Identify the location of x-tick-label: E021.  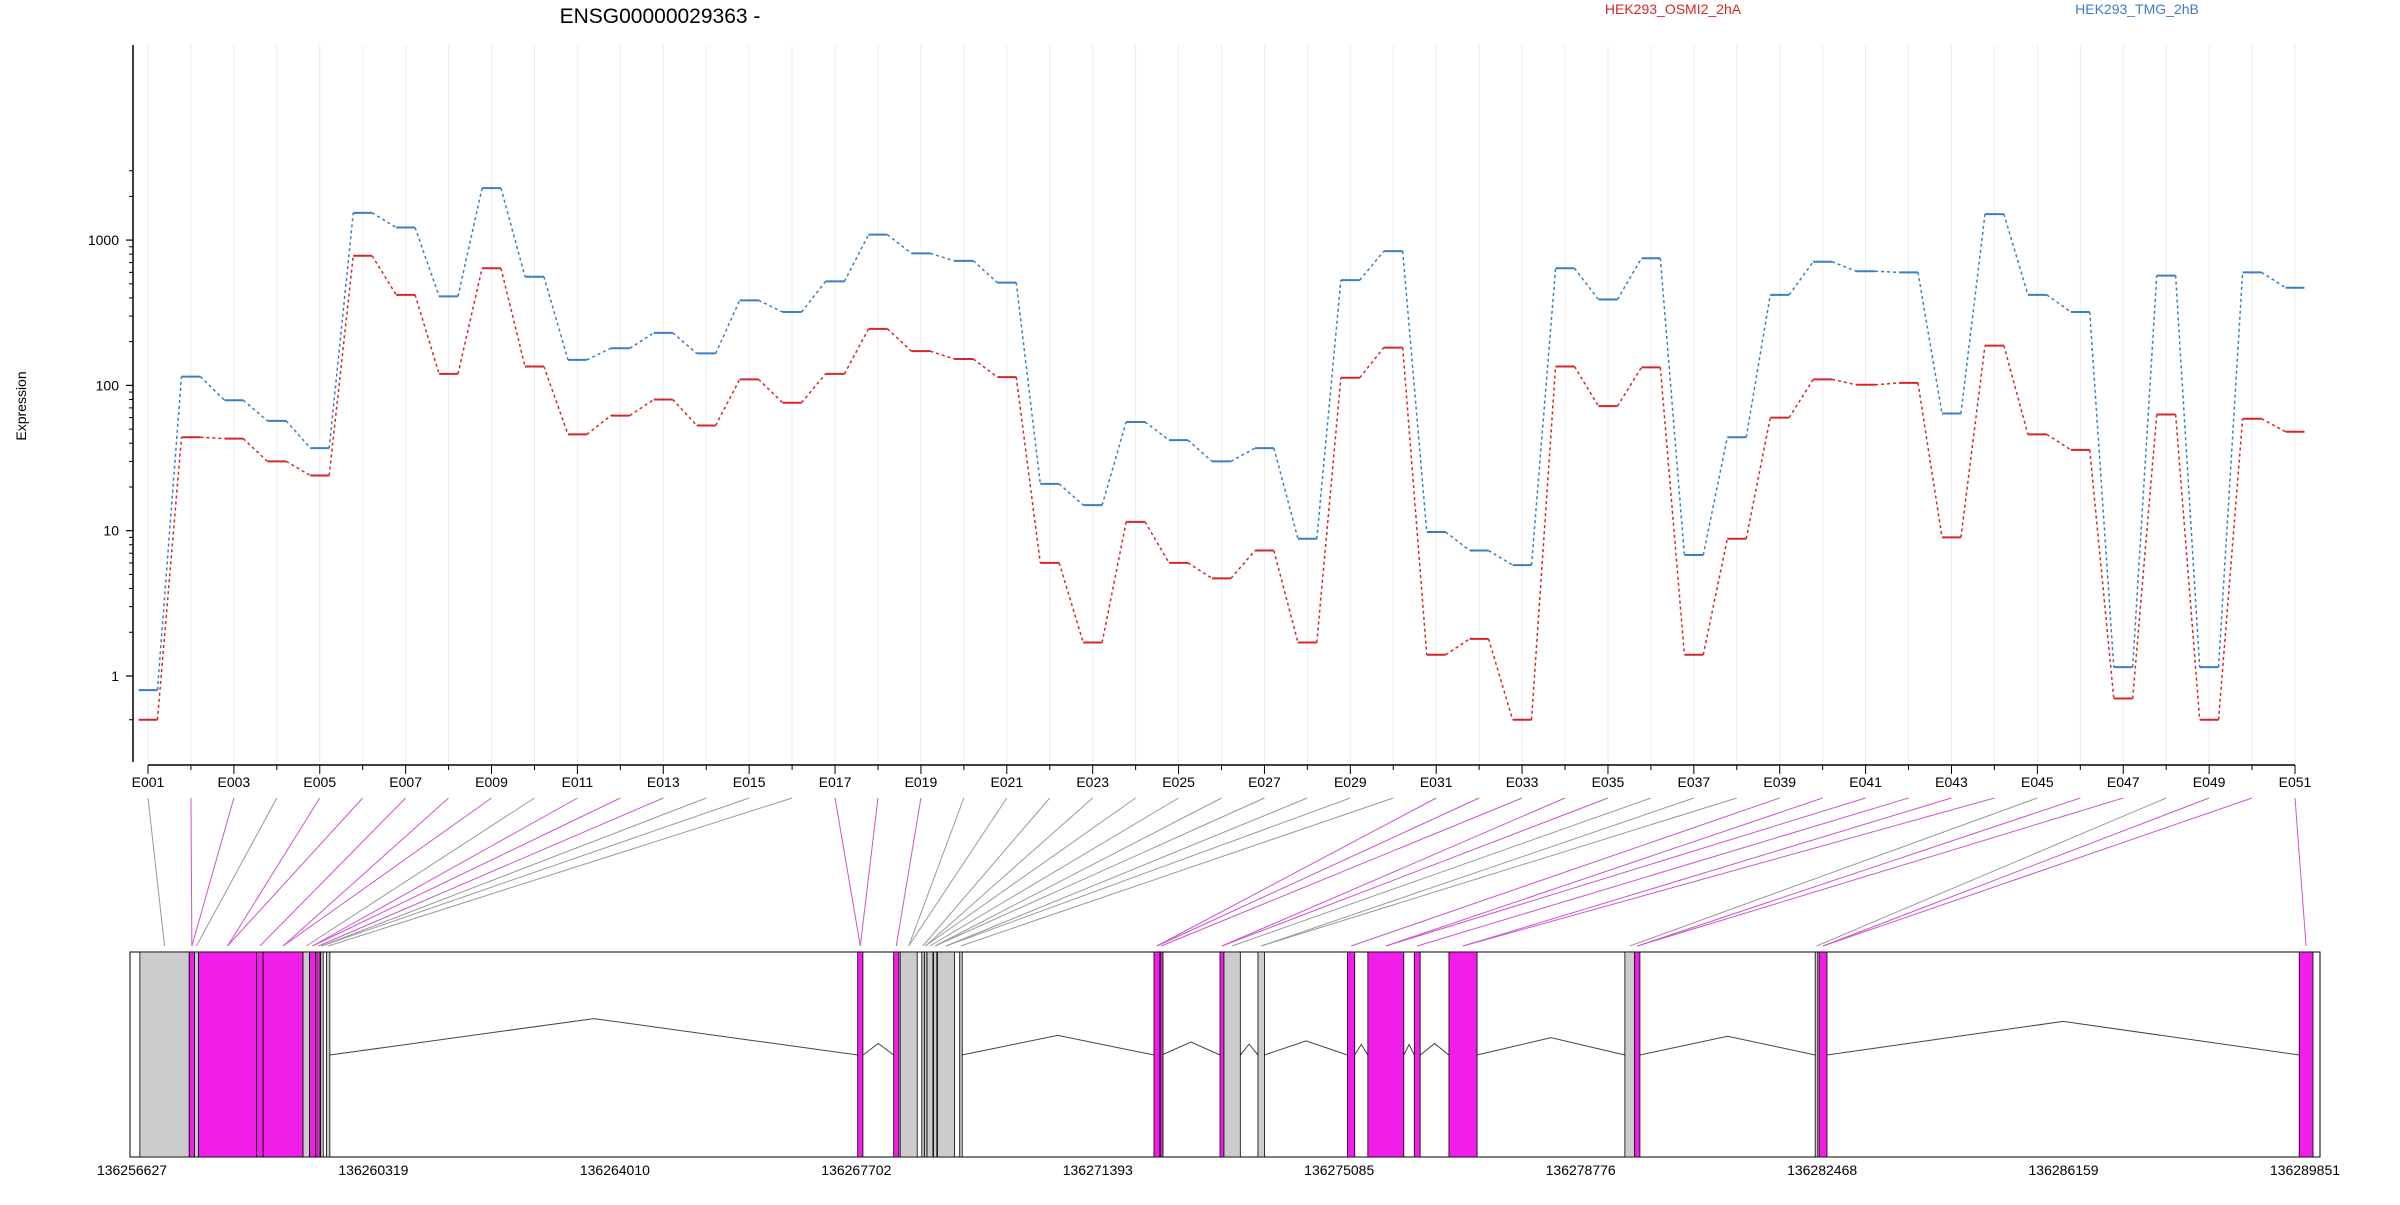
(1006, 782).